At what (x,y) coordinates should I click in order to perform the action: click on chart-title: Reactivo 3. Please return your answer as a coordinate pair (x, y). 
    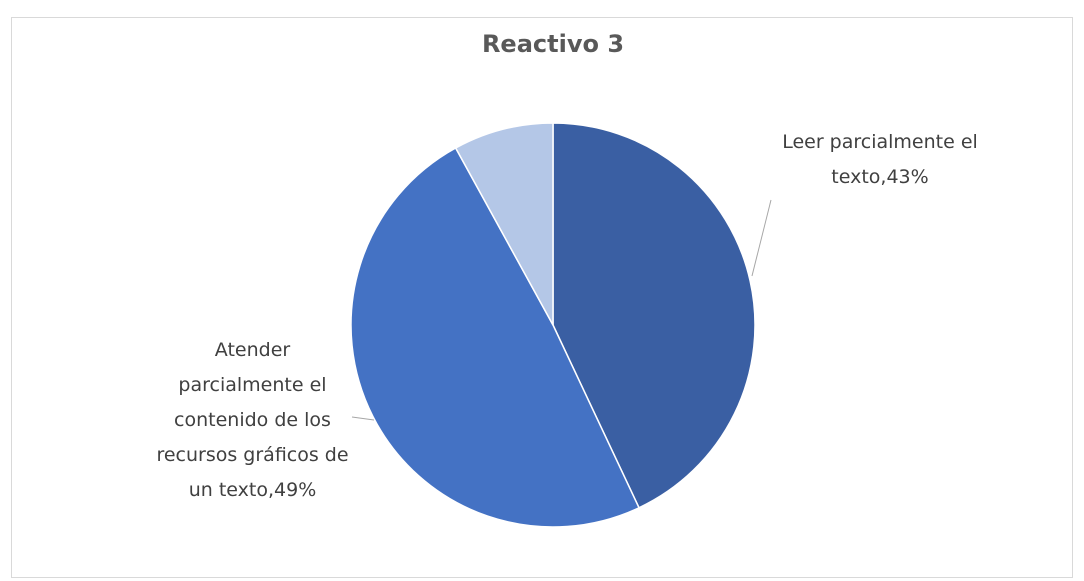
    Looking at the image, I should click on (553, 44).